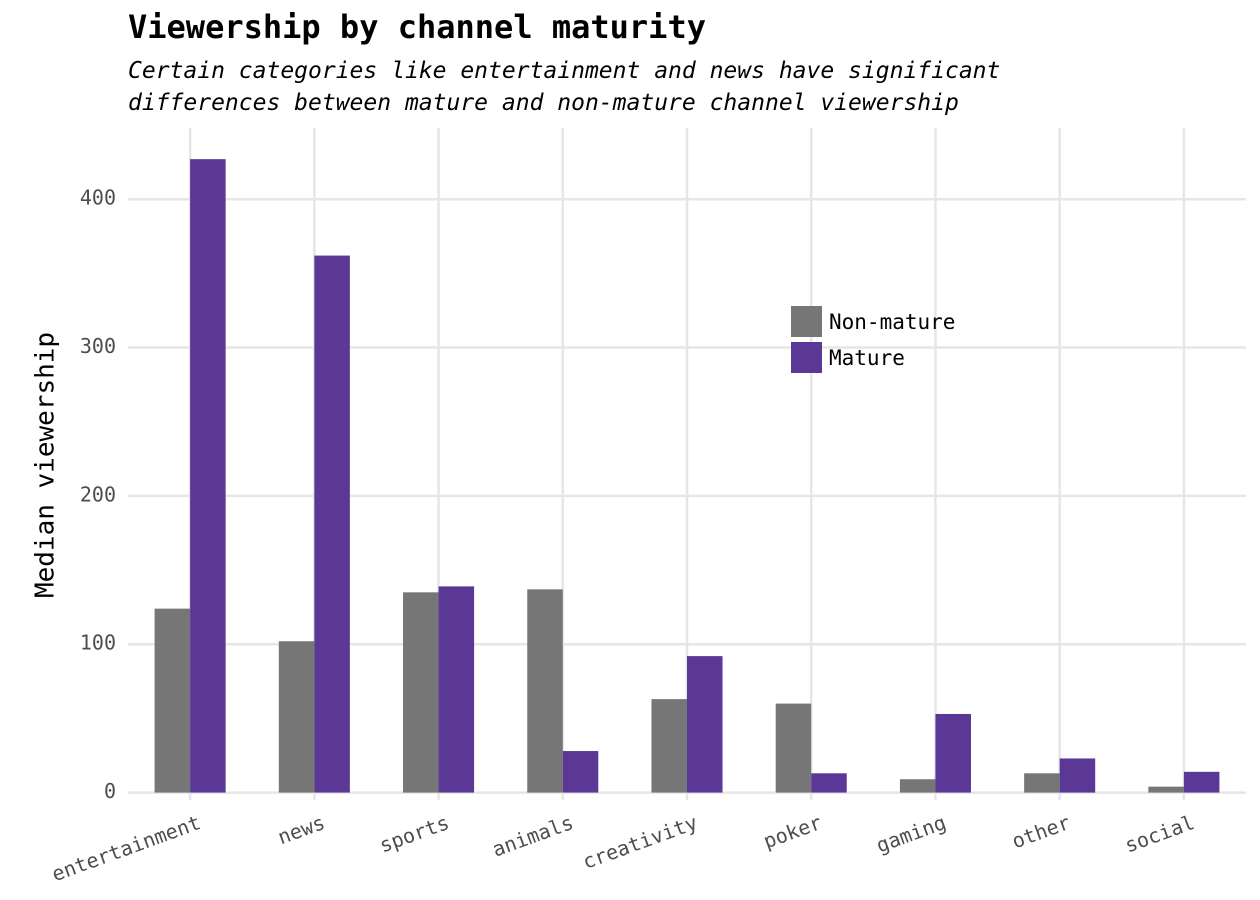 The image size is (1260, 900). Describe the element at coordinates (417, 27) in the screenshot. I see `chart-title: Viewership by channel maturity` at that location.